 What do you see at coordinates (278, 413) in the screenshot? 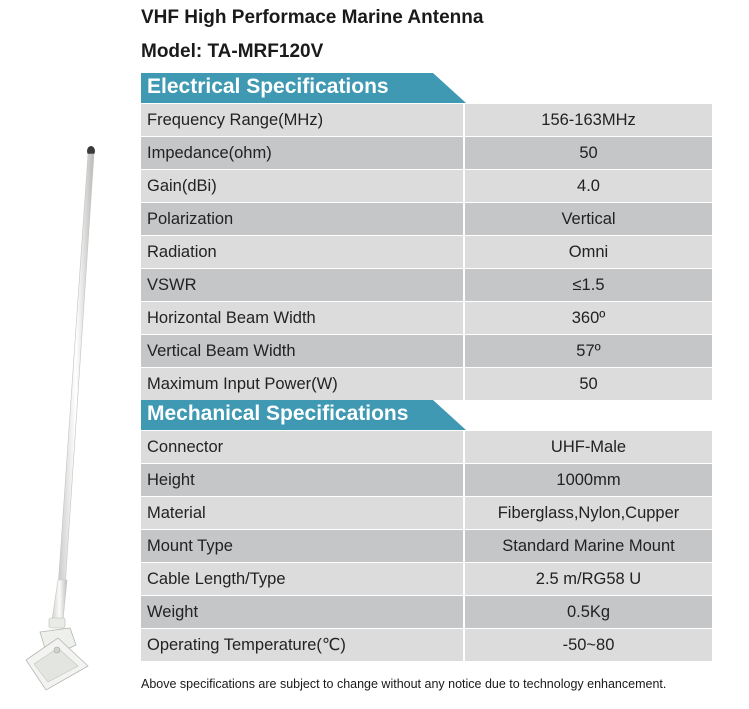
I see `mechanical-section-title: Mechanical Specifications` at bounding box center [278, 413].